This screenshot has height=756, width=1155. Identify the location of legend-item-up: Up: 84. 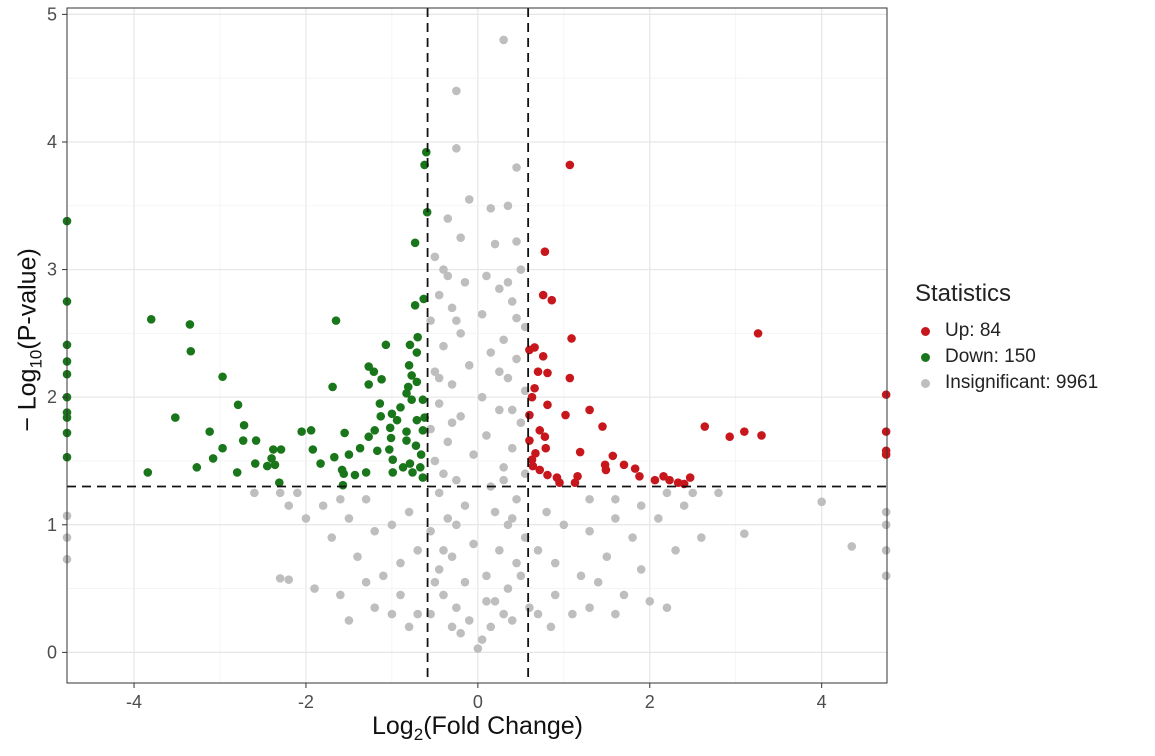
(1006, 331).